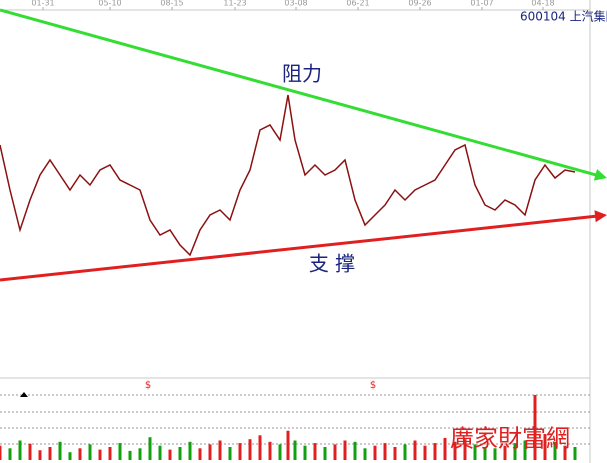 The width and height of the screenshot is (607, 463). What do you see at coordinates (481, 4) in the screenshot?
I see `x-tick-label: 01-07` at bounding box center [481, 4].